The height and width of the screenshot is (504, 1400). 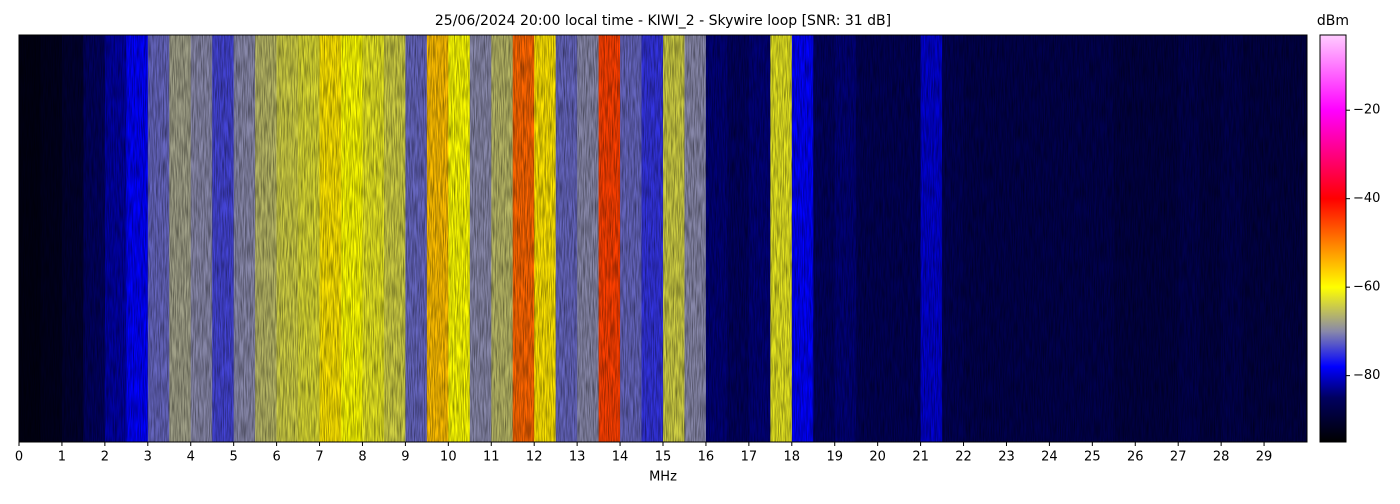 What do you see at coordinates (663, 477) in the screenshot?
I see `x-axis-label: MHz` at bounding box center [663, 477].